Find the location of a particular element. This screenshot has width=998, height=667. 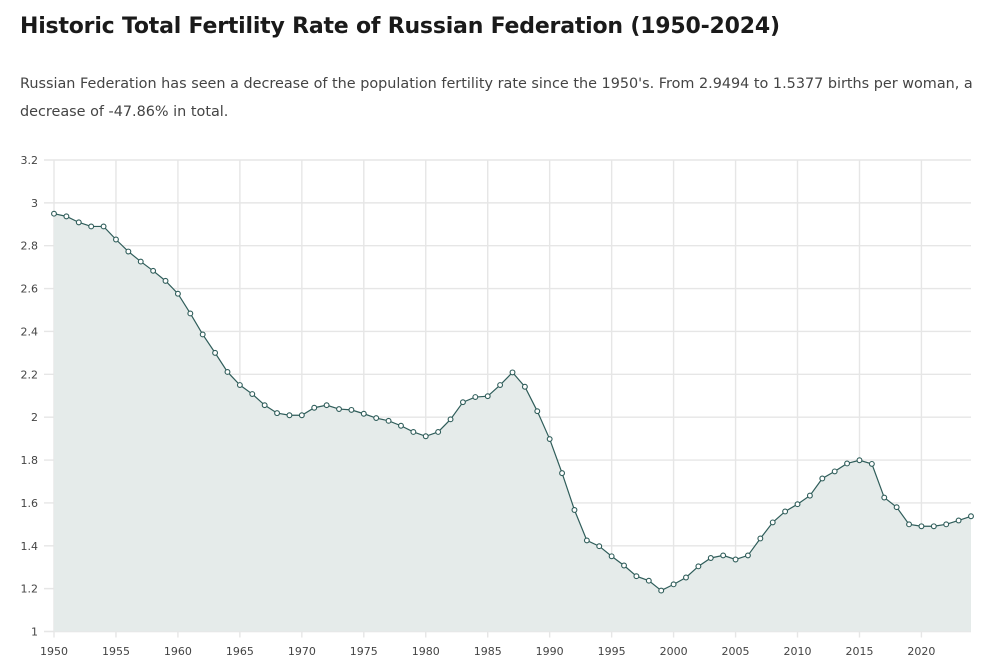

data-point: 2011: 1.634 is located at coordinates (809, 495).